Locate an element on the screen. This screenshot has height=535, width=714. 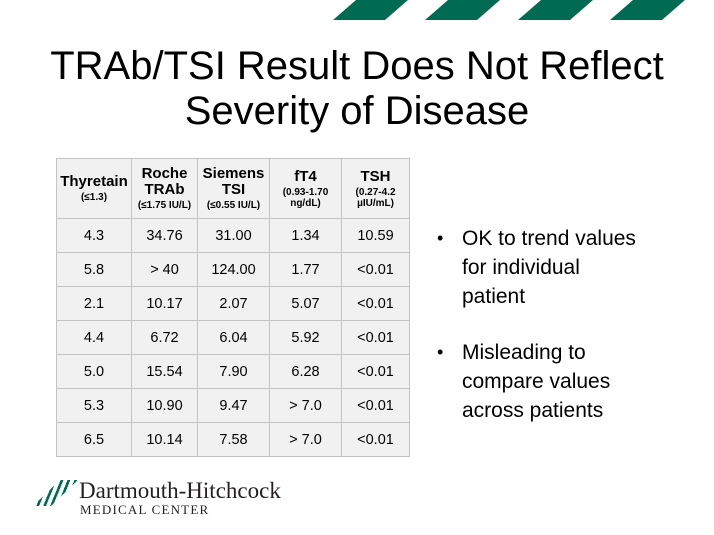
dartmouth-hitchcock-logo-icon is located at coordinates (55, 493).